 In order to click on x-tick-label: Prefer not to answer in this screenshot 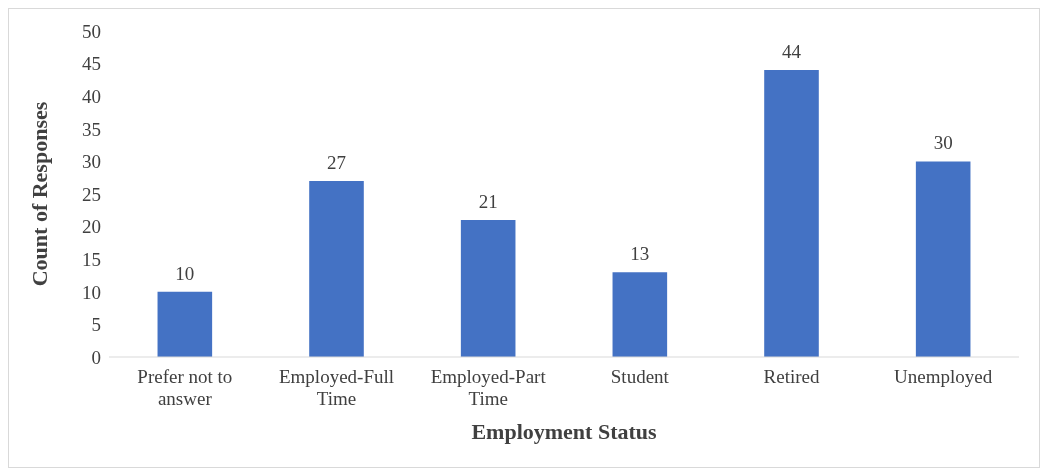, I will do `click(185, 387)`.